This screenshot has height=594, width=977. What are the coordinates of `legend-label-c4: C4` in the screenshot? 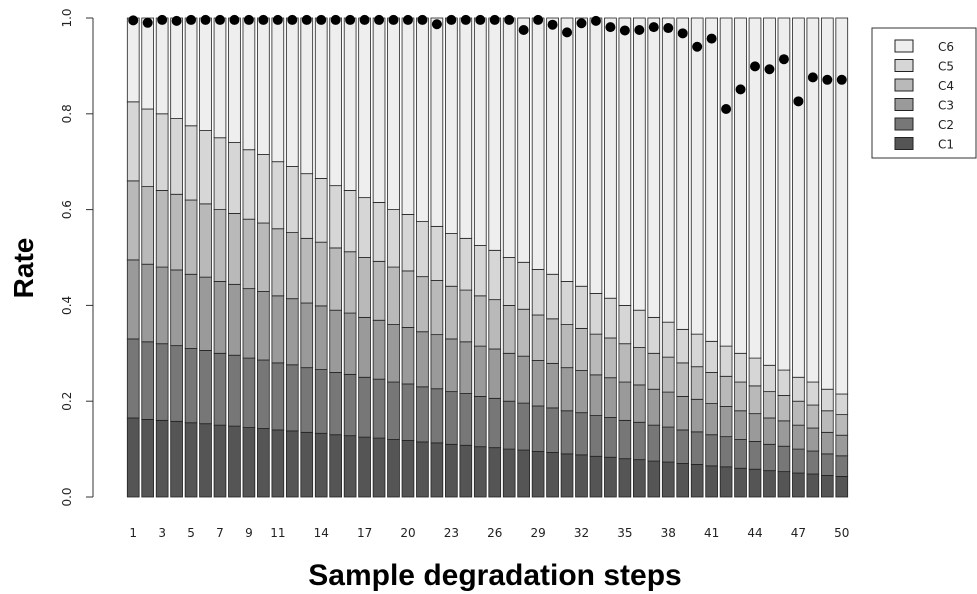 It's located at (946, 86).